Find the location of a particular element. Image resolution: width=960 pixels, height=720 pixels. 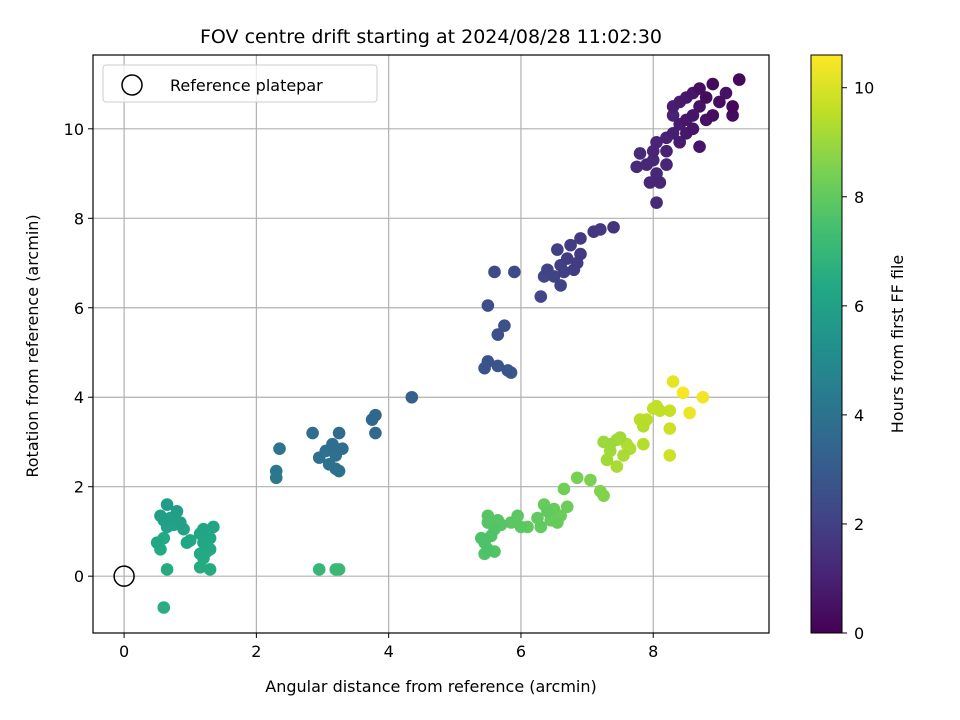

colorbar-tick-label: 8 is located at coordinates (859, 197).